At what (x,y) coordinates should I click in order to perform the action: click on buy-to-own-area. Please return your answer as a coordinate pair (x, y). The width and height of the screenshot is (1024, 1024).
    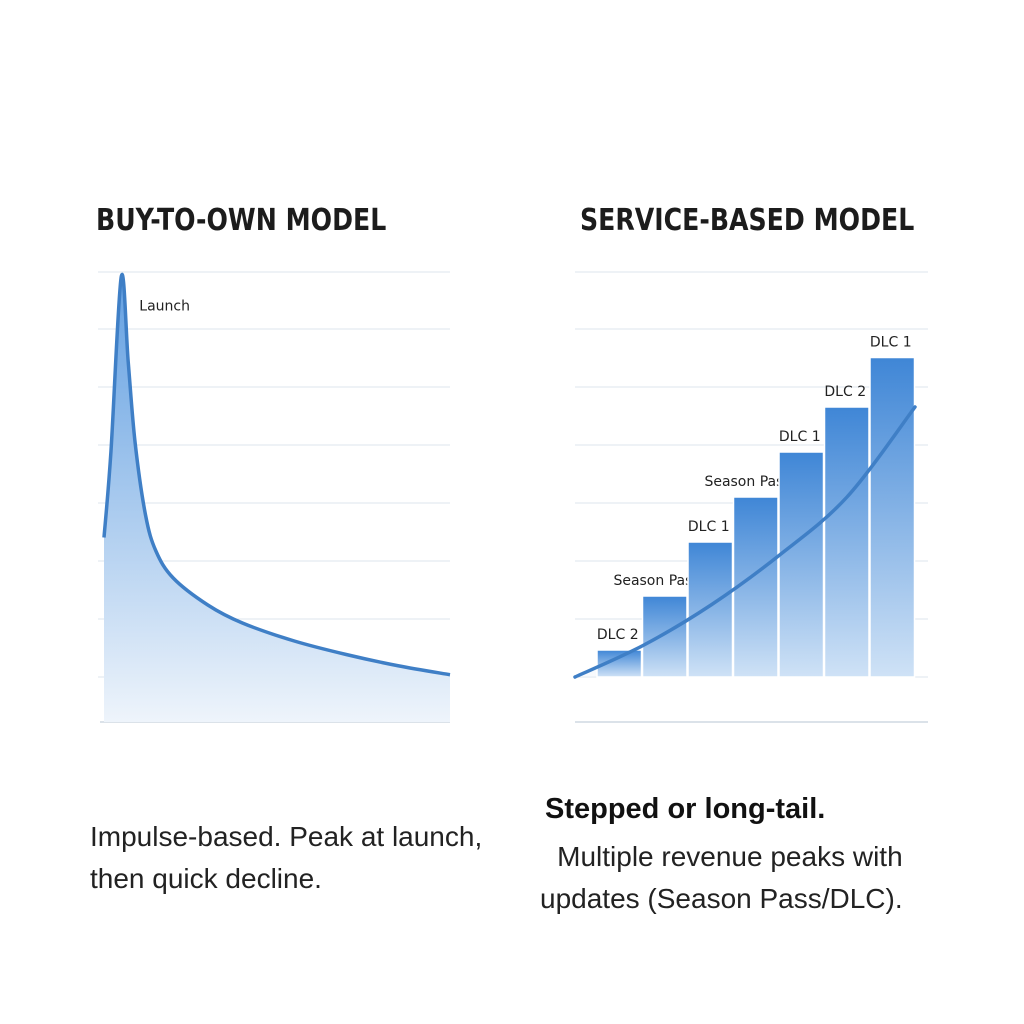
    Looking at the image, I should click on (277, 498).